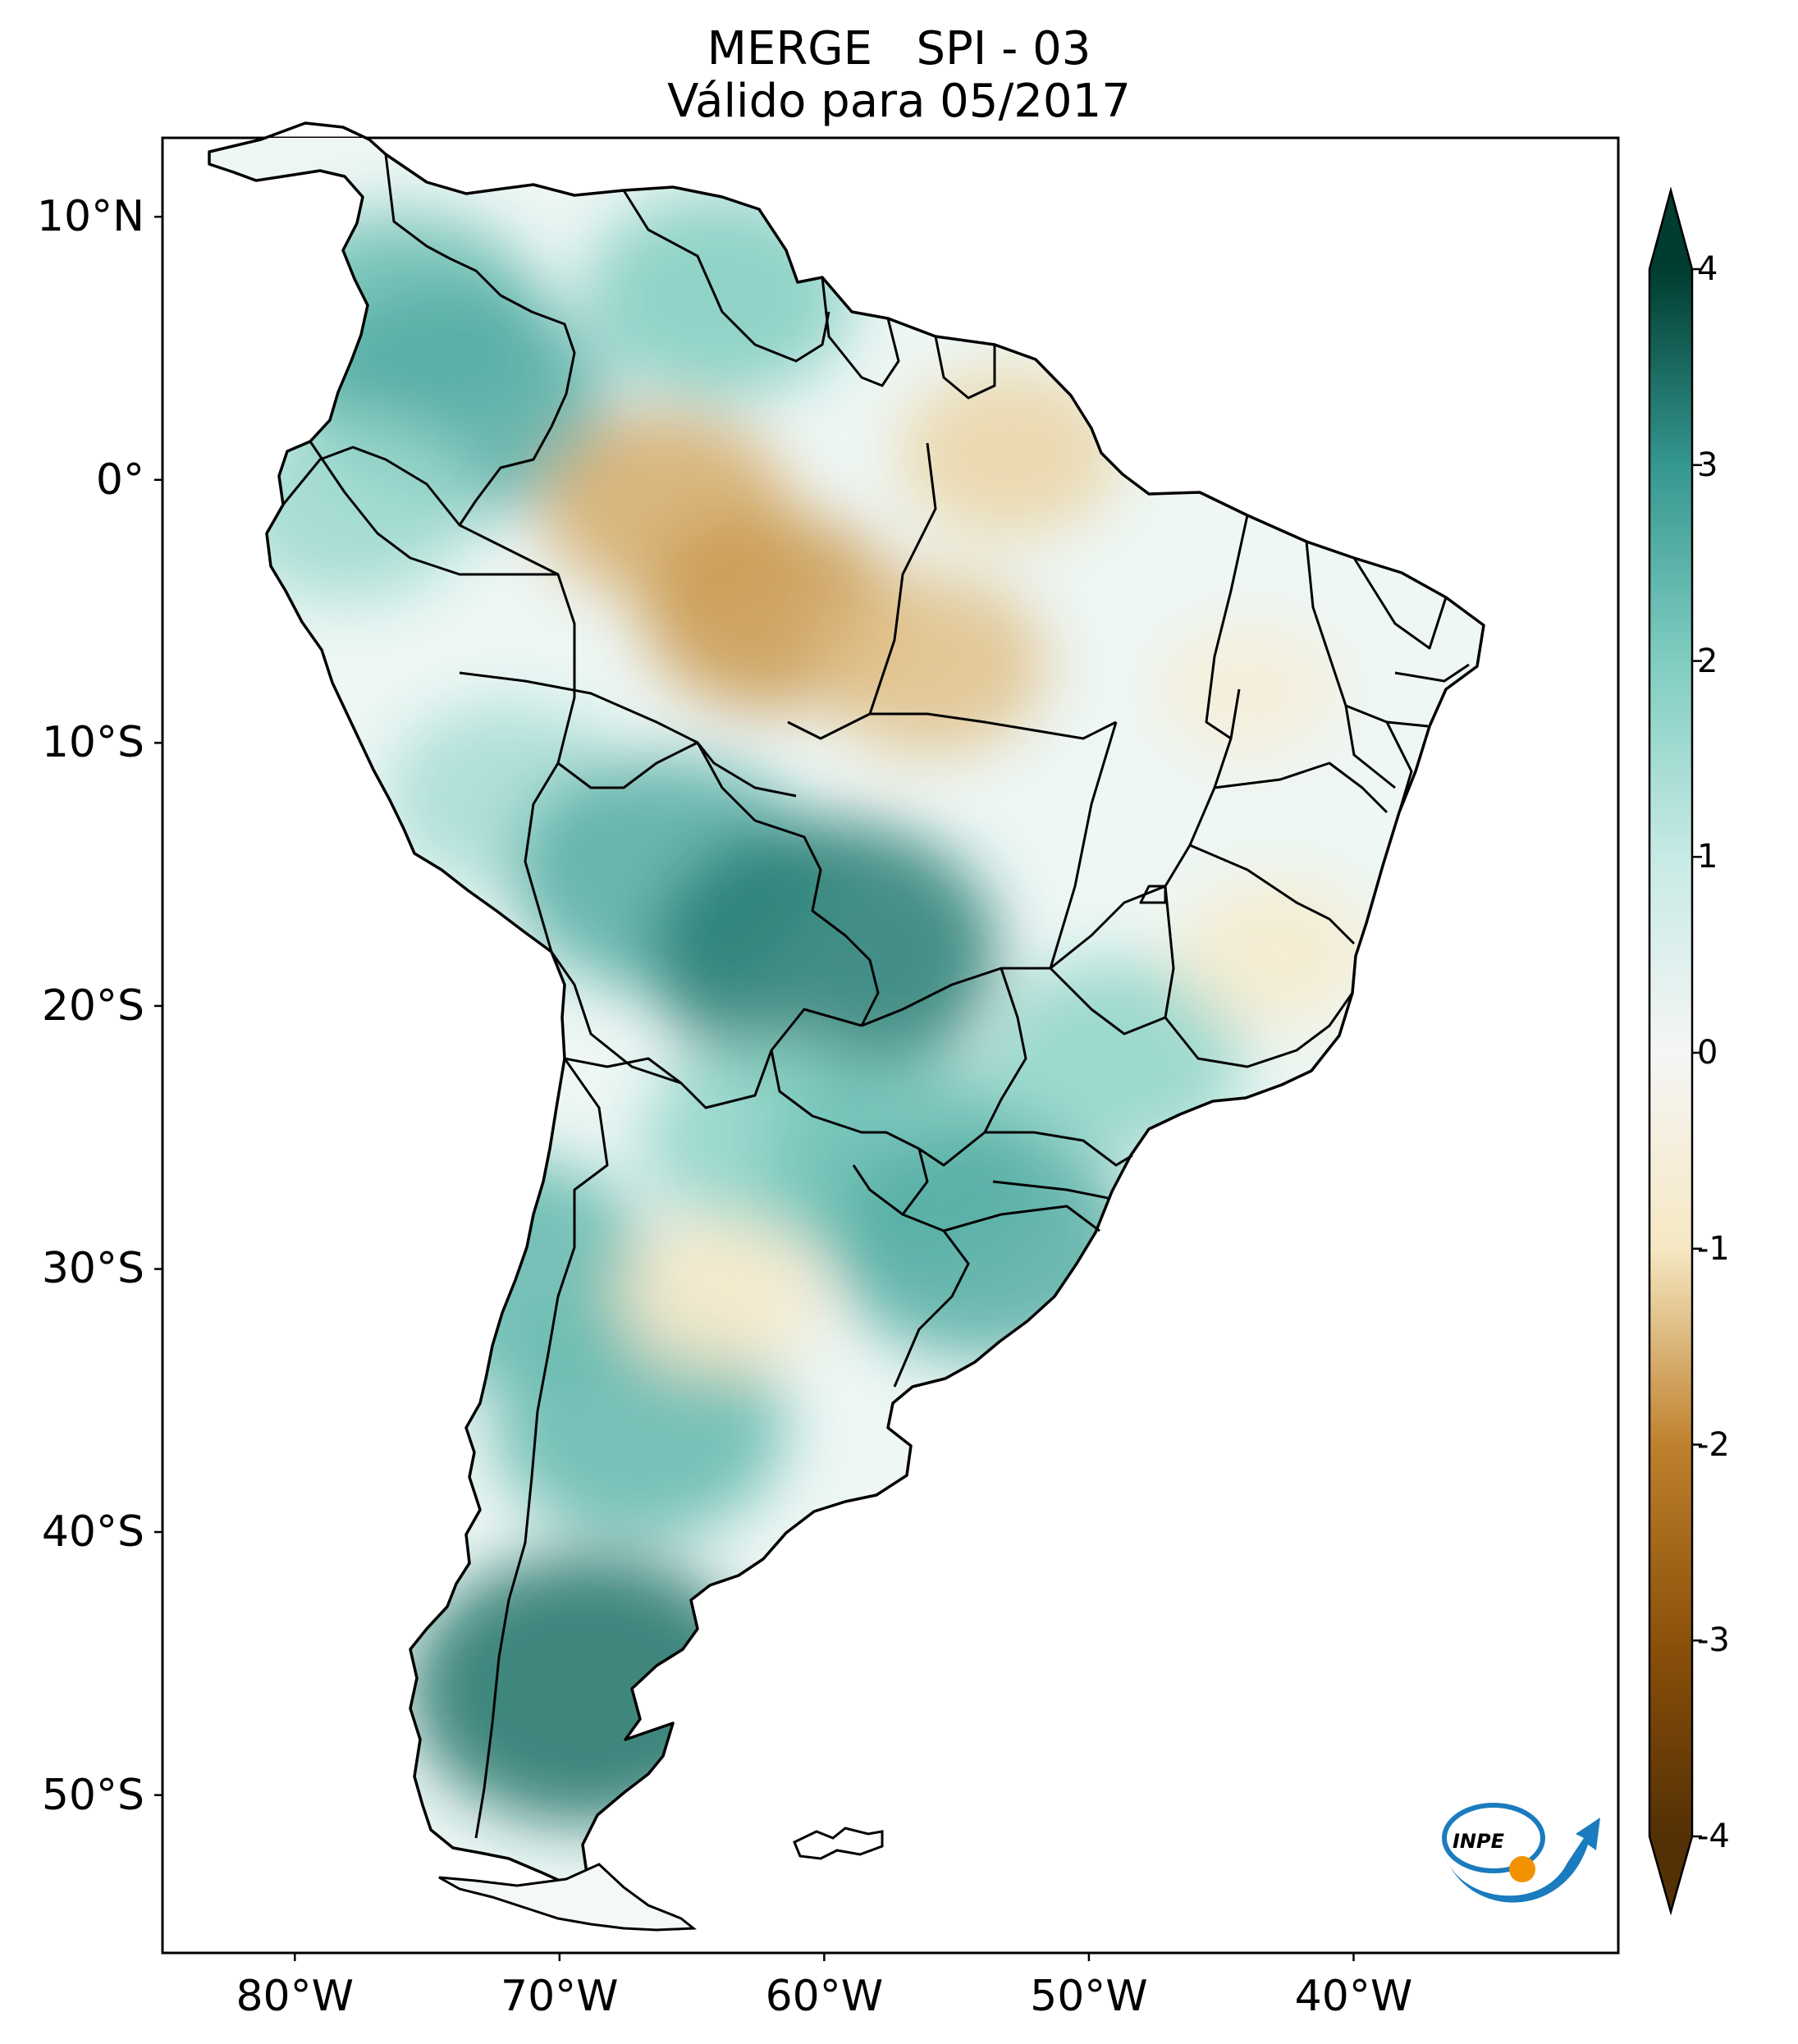  I want to click on border-colombia-ecuador, so click(420, 511).